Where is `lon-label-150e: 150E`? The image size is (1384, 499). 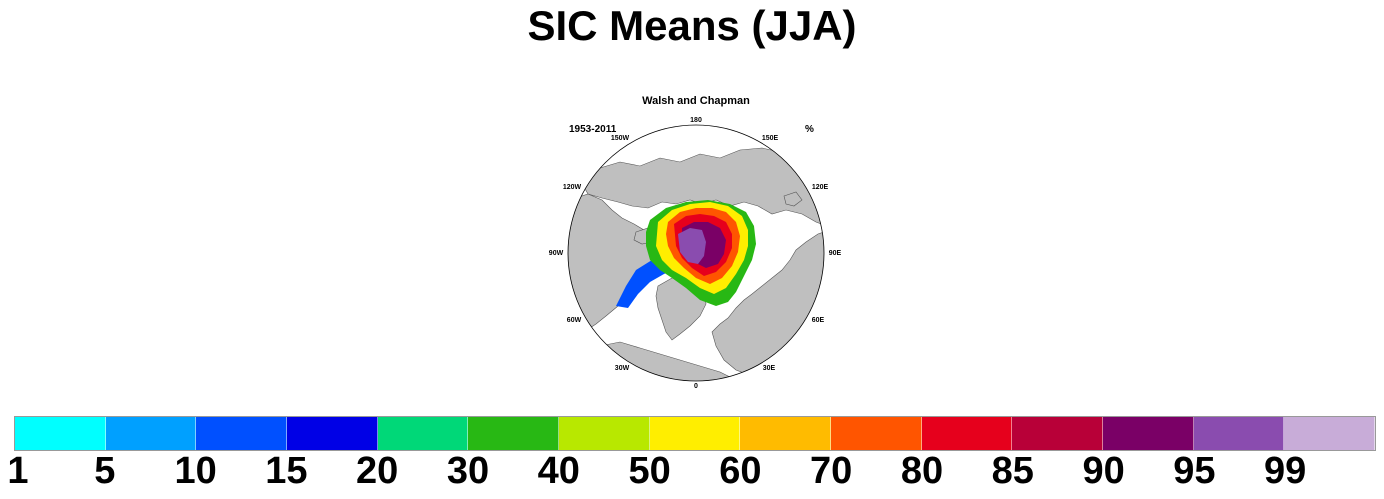
lon-label-150e: 150E is located at coordinates (770, 138).